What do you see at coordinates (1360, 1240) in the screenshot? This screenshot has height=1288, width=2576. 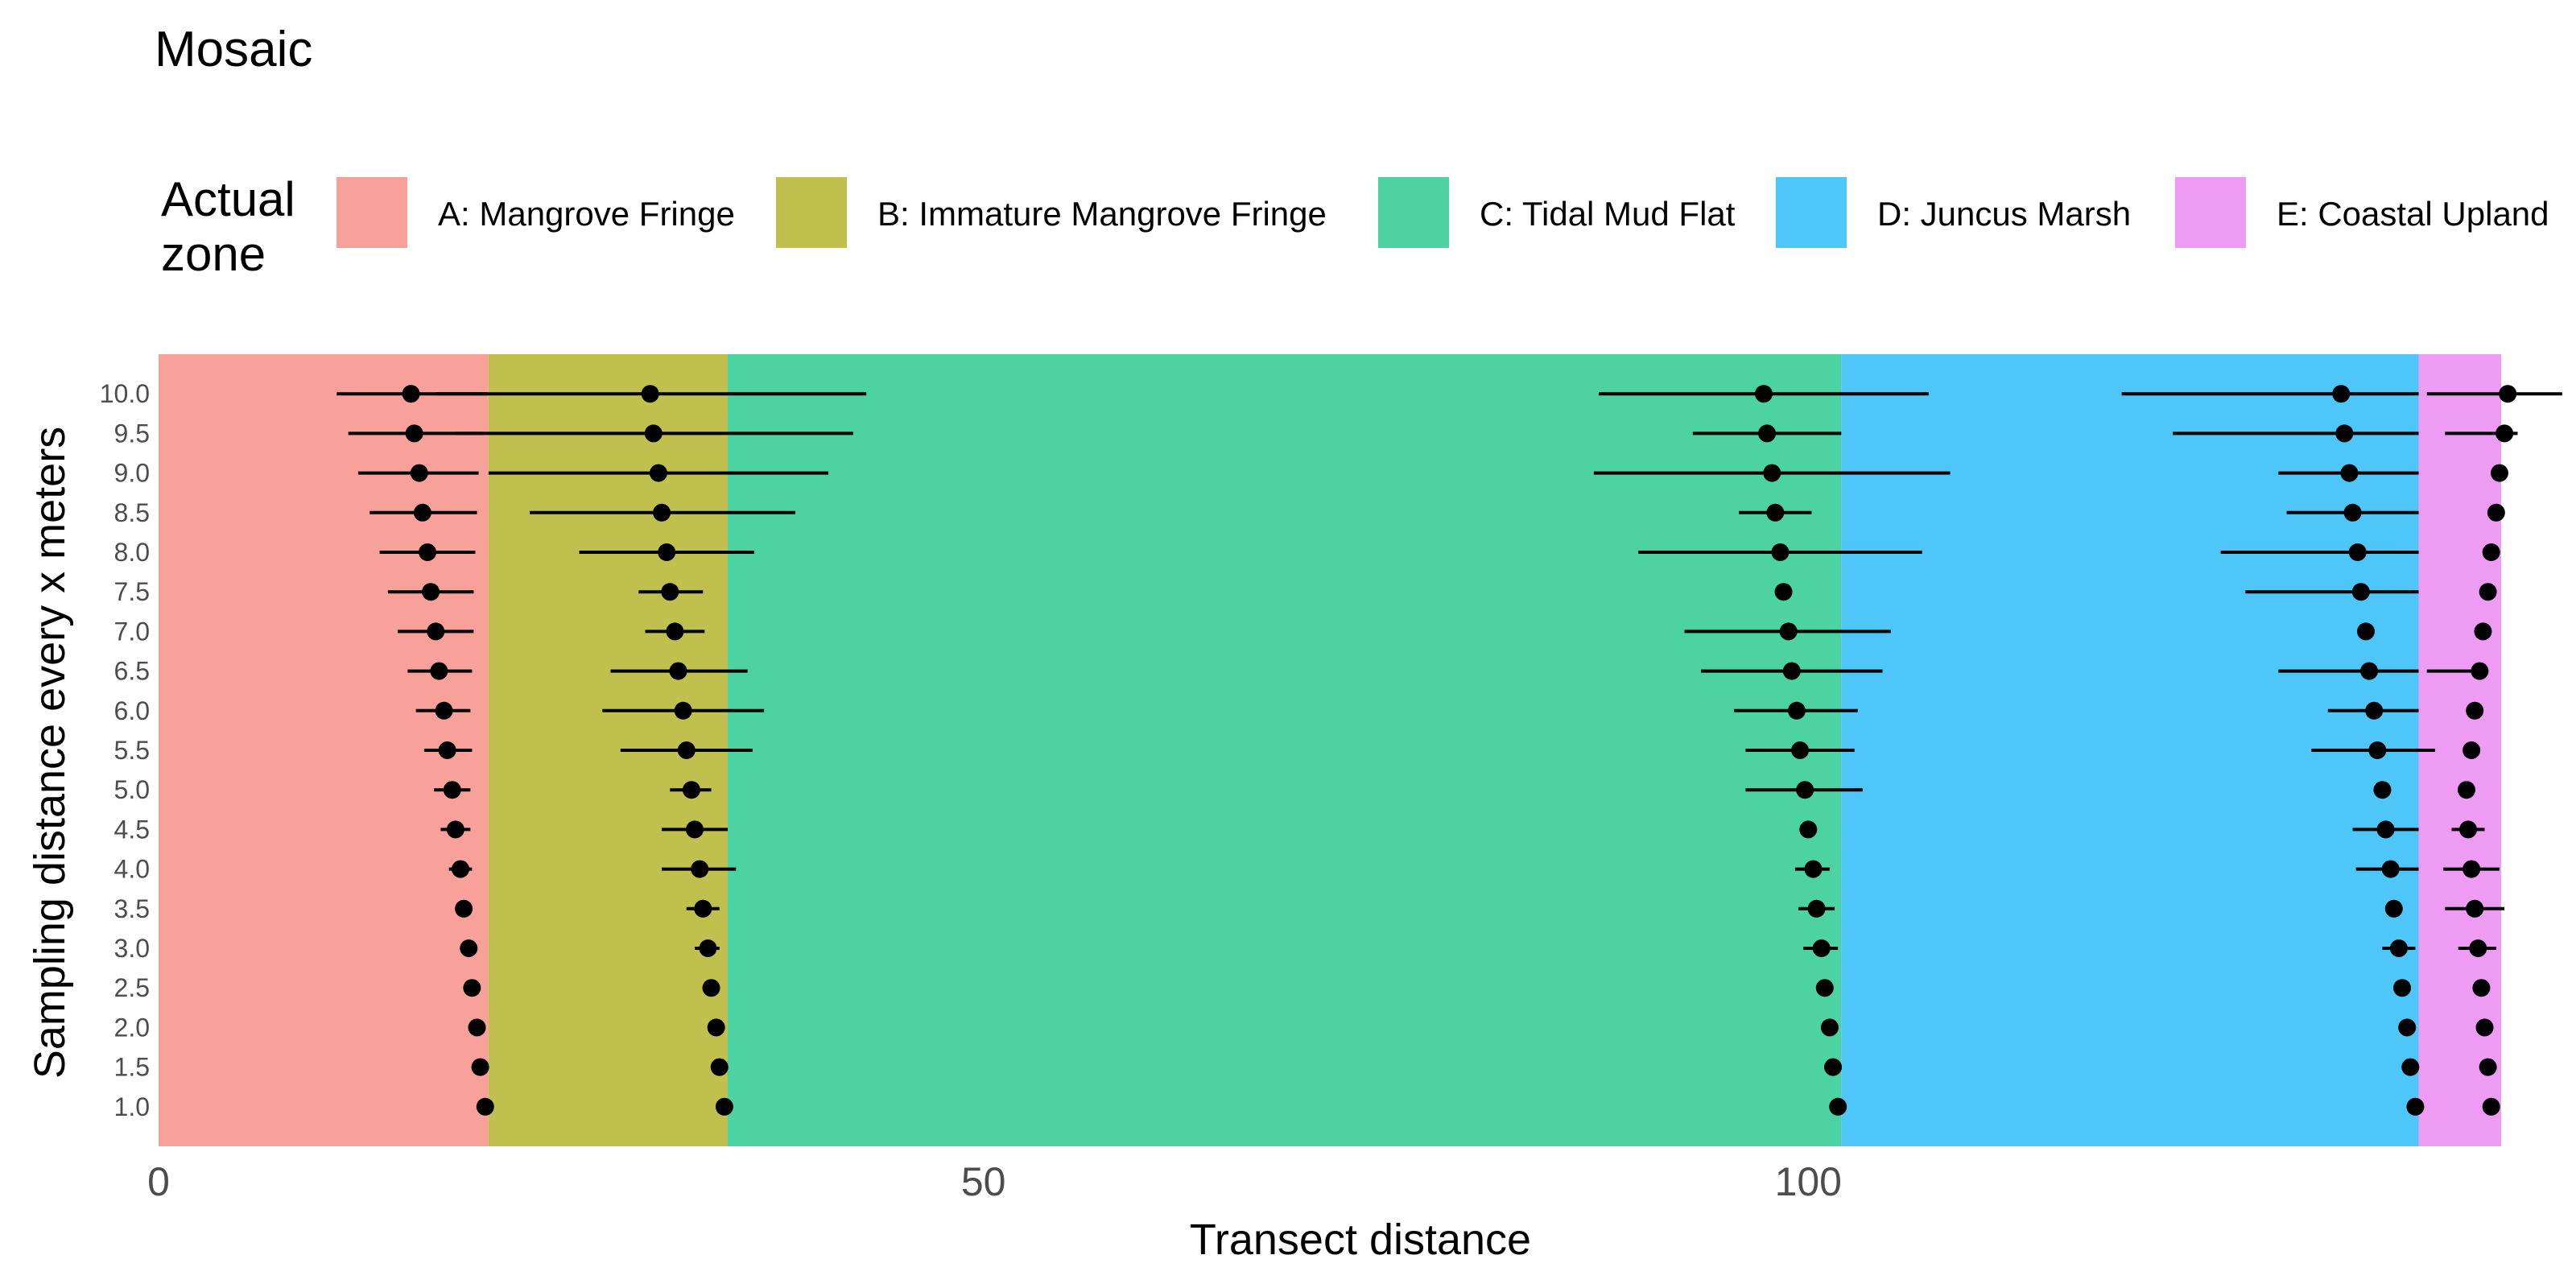 I see `x-axis-label: Transect distance` at bounding box center [1360, 1240].